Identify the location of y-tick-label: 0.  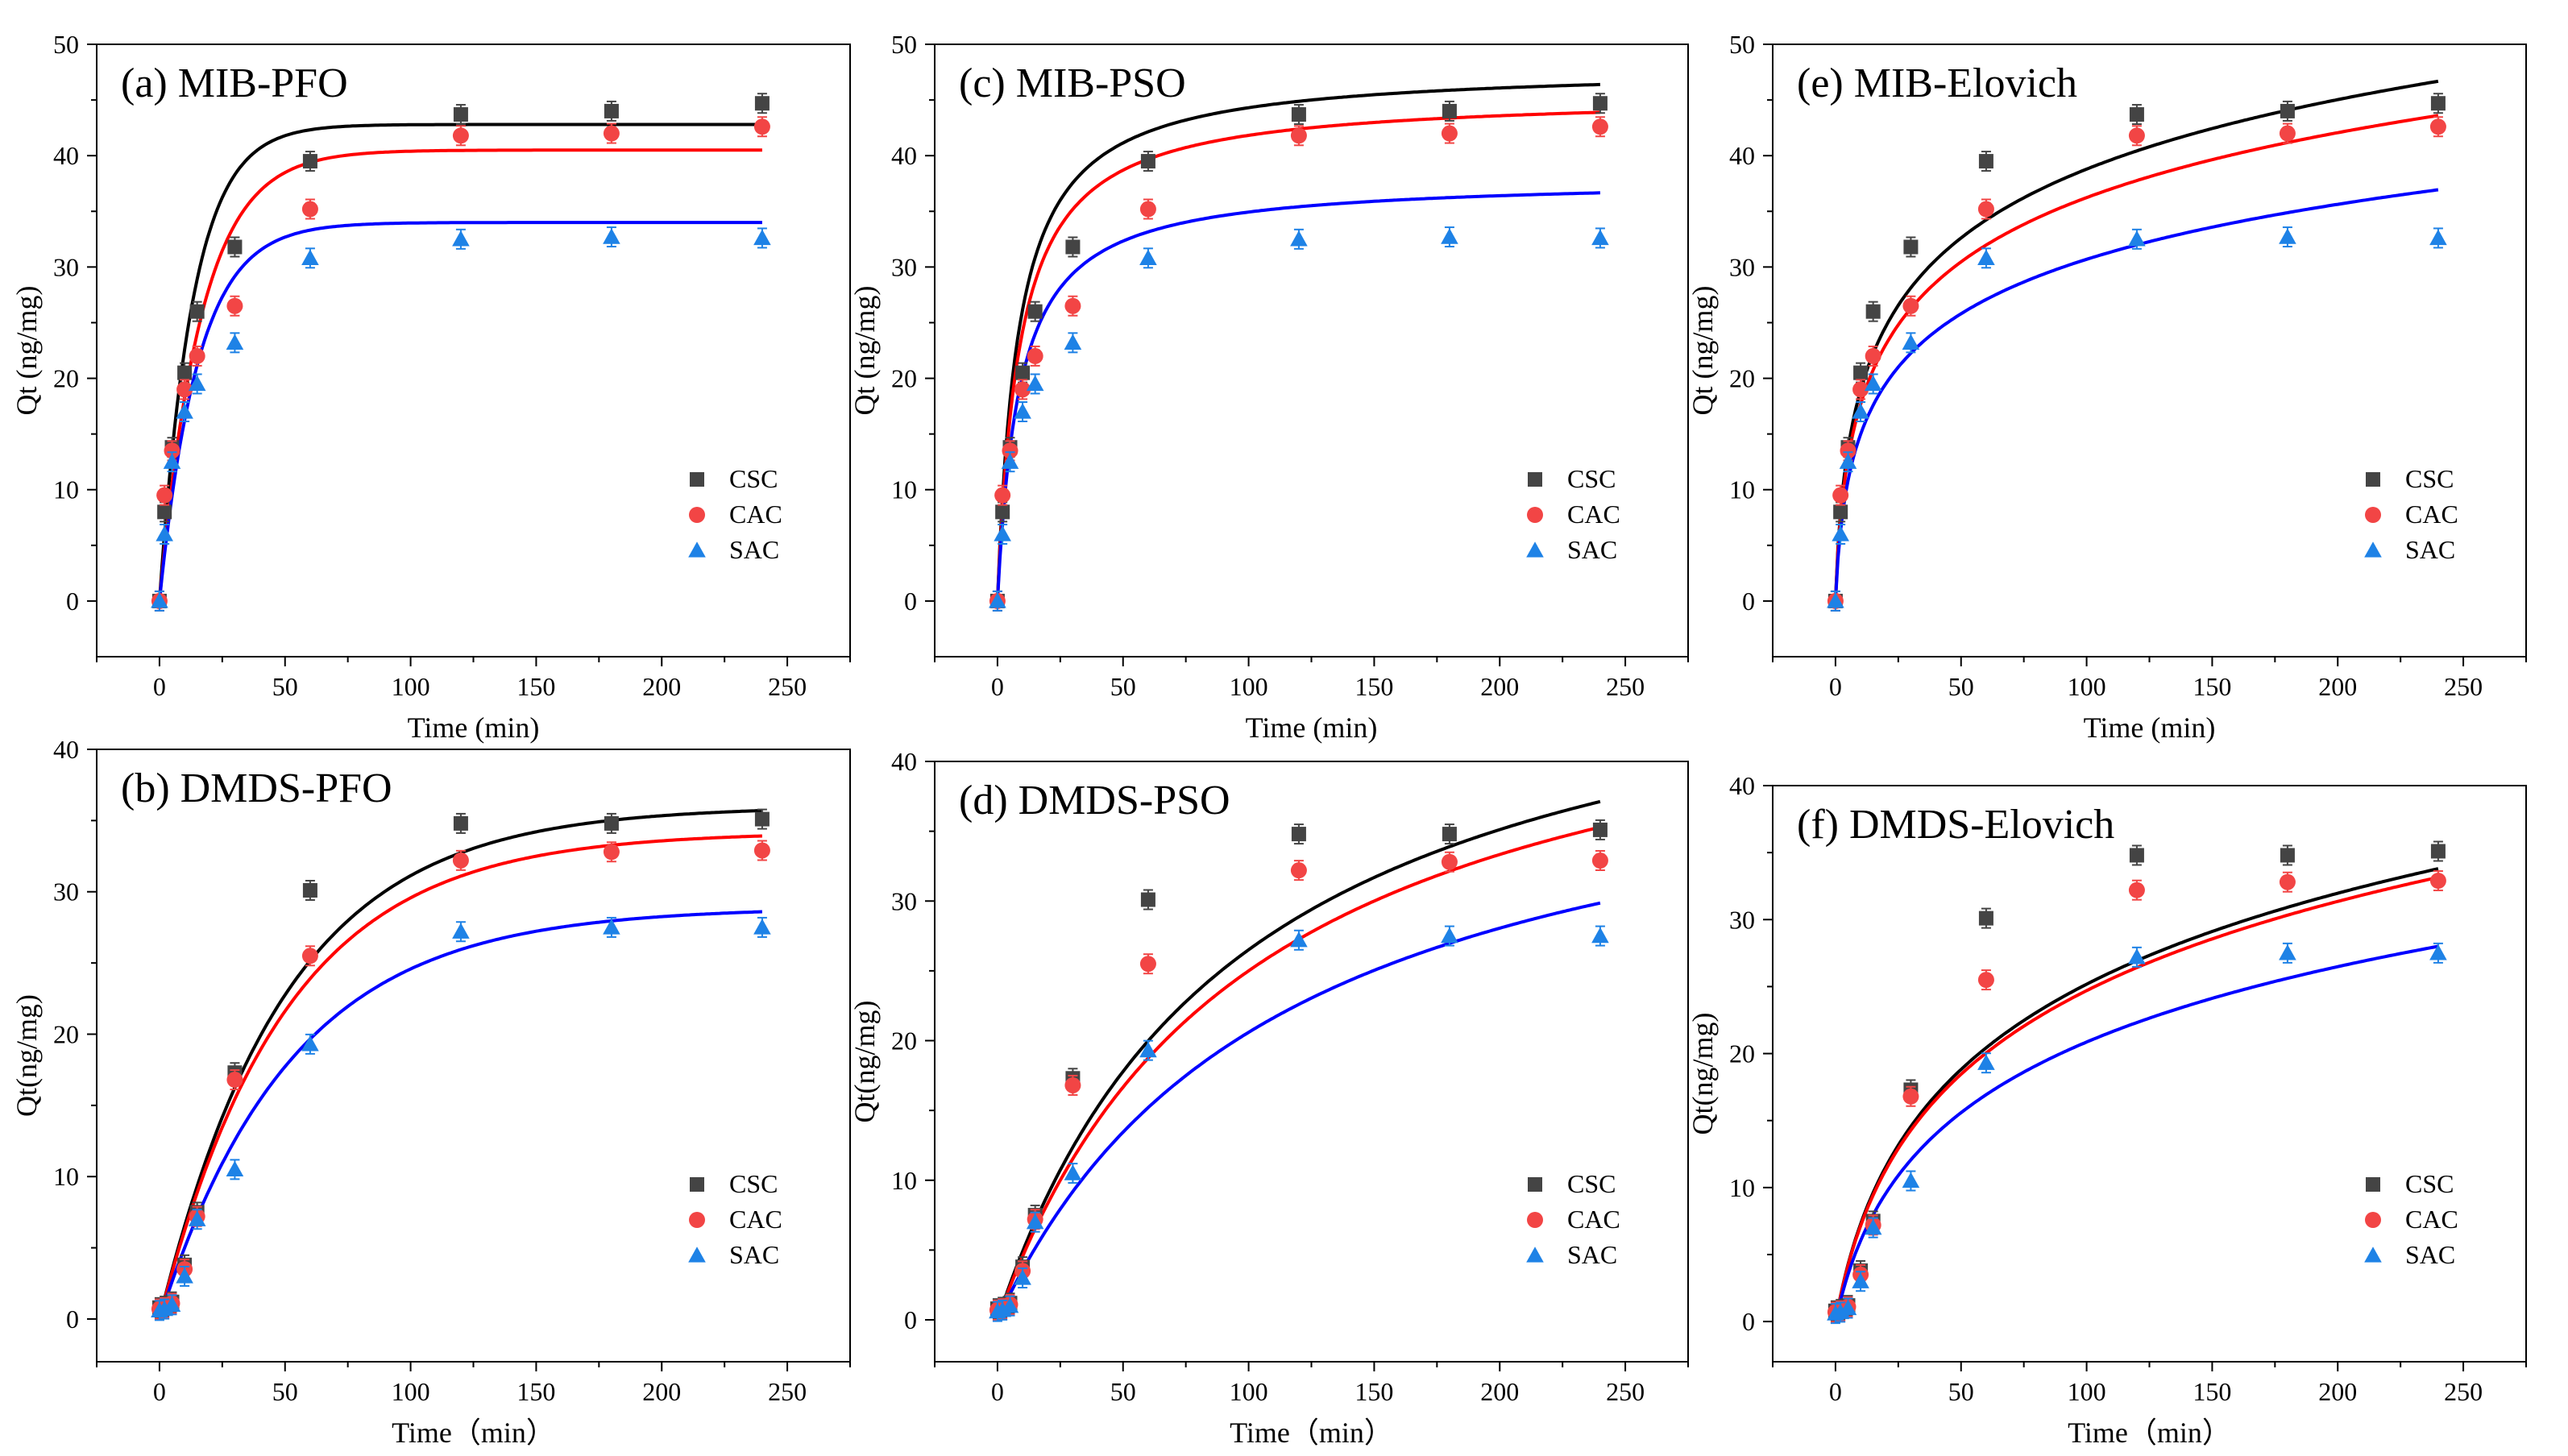
(72, 1319).